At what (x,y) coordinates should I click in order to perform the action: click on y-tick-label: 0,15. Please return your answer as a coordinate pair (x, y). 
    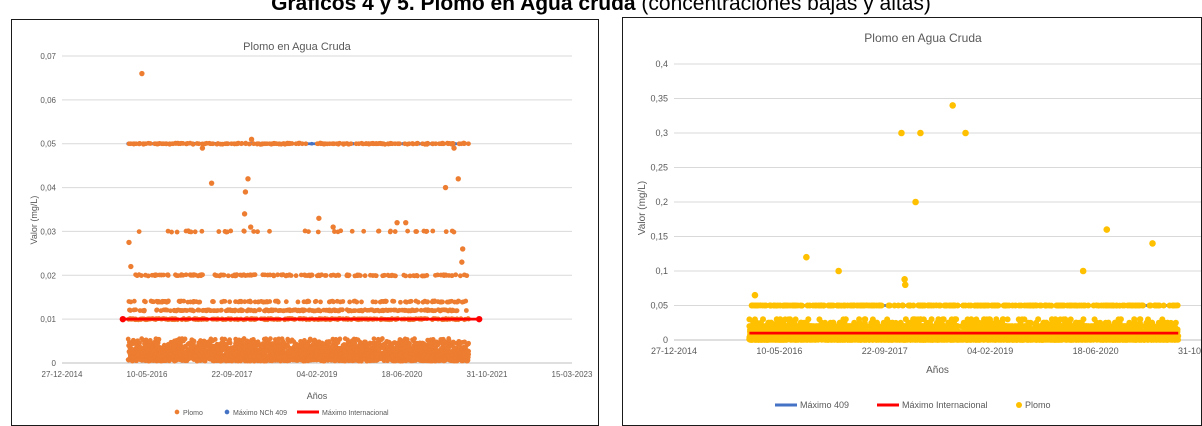
    Looking at the image, I should click on (659, 237).